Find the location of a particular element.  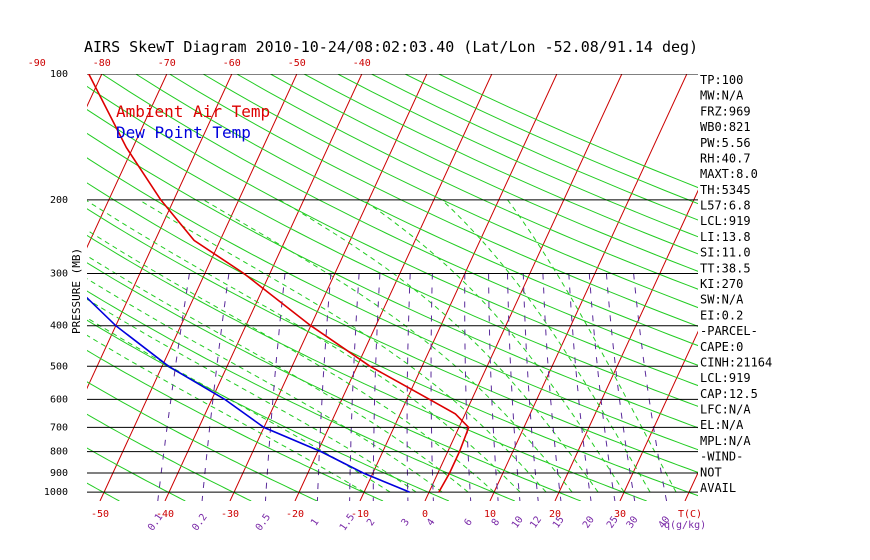

bottom-temp-tick-label: -20 is located at coordinates (295, 514).